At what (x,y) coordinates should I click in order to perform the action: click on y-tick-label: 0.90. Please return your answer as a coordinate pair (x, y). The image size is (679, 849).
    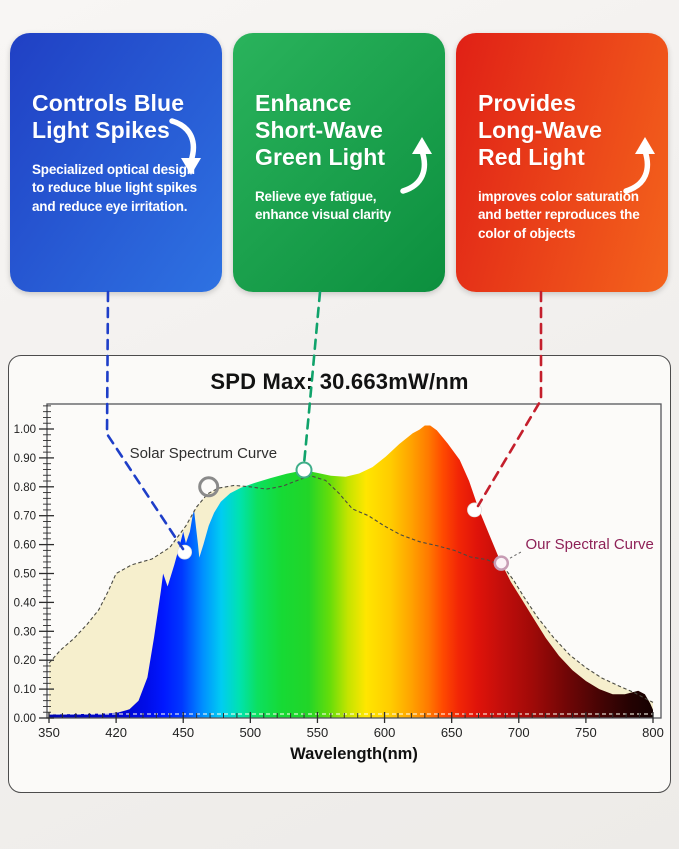
    Looking at the image, I should click on (25, 459).